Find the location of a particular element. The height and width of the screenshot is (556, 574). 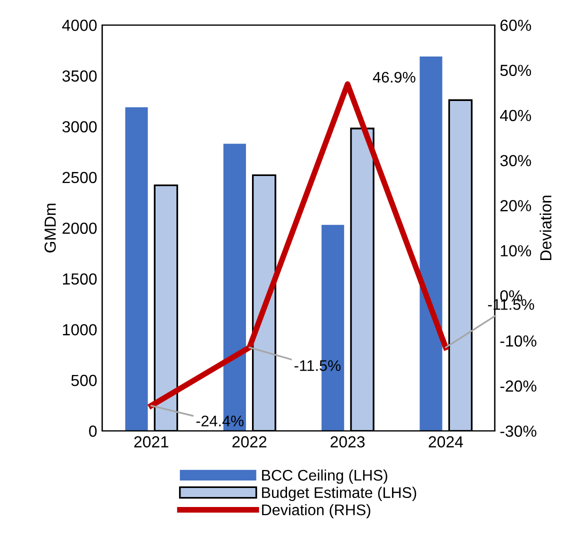

y-tick-label: 4000 is located at coordinates (79, 25).